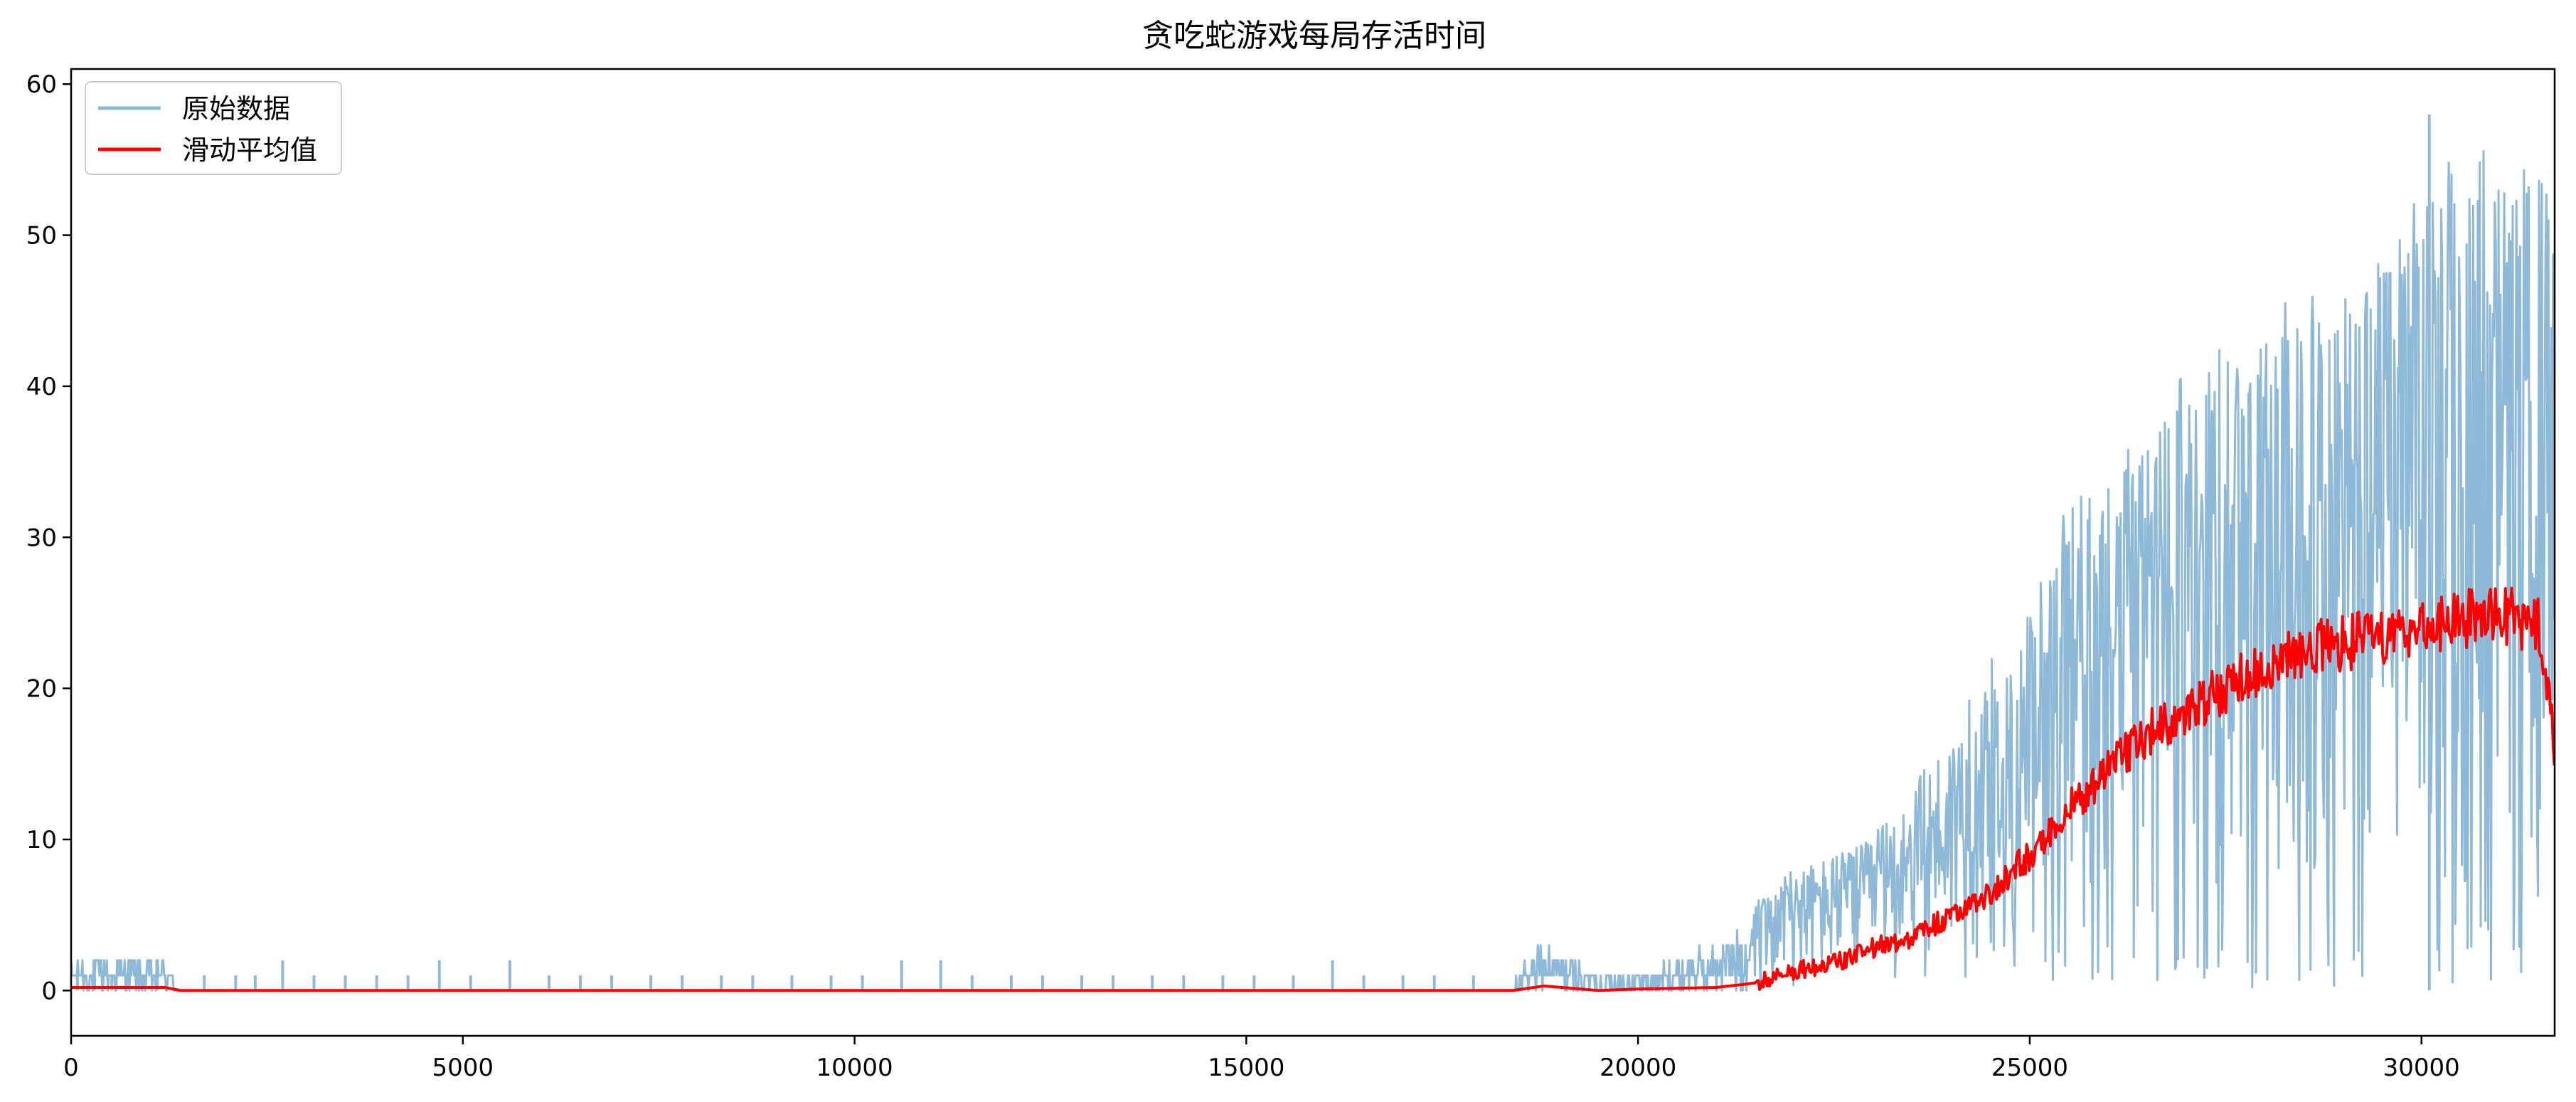  I want to click on legend: 原始数据 滑动平均值, so click(213, 128).